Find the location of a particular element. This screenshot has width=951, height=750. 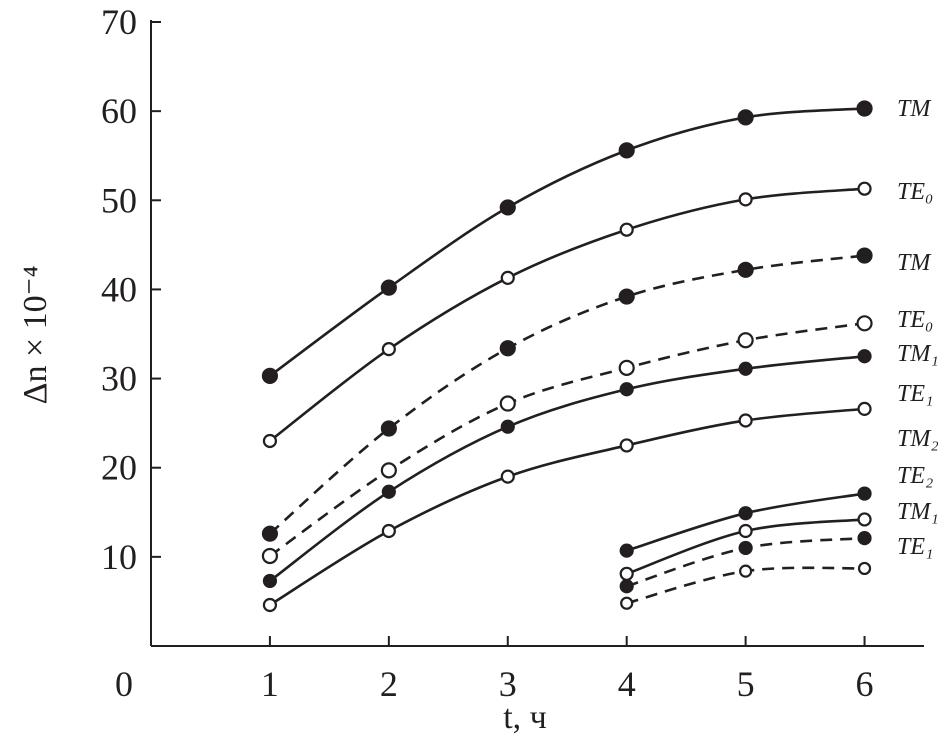

y-tick-label: 20 is located at coordinates (119, 468).